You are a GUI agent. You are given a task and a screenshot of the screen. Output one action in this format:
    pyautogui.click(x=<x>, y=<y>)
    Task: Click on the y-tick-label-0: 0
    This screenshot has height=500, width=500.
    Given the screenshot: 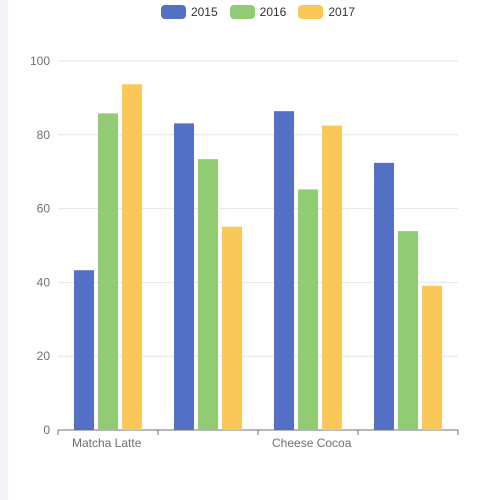 What is the action you would take?
    pyautogui.click(x=46, y=430)
    